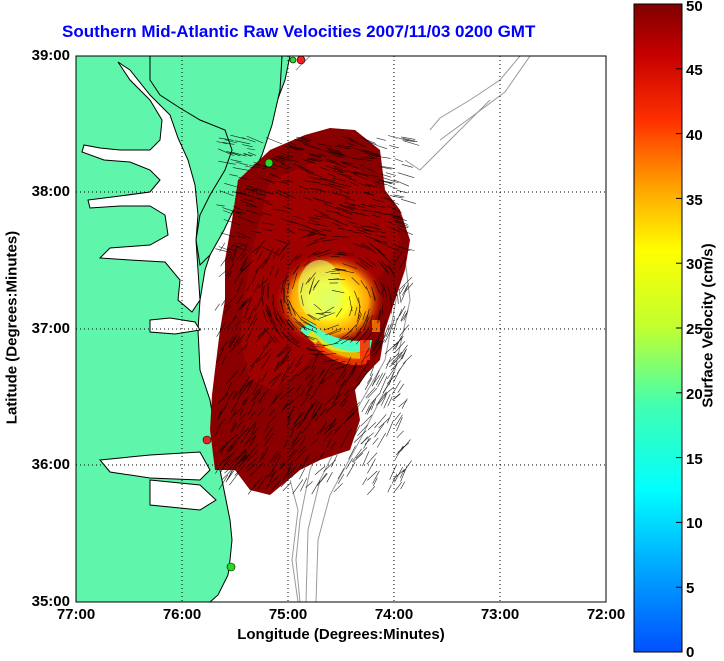 The width and height of the screenshot is (724, 661). What do you see at coordinates (694, 135) in the screenshot?
I see `colorbar-tick-label: 40` at bounding box center [694, 135].